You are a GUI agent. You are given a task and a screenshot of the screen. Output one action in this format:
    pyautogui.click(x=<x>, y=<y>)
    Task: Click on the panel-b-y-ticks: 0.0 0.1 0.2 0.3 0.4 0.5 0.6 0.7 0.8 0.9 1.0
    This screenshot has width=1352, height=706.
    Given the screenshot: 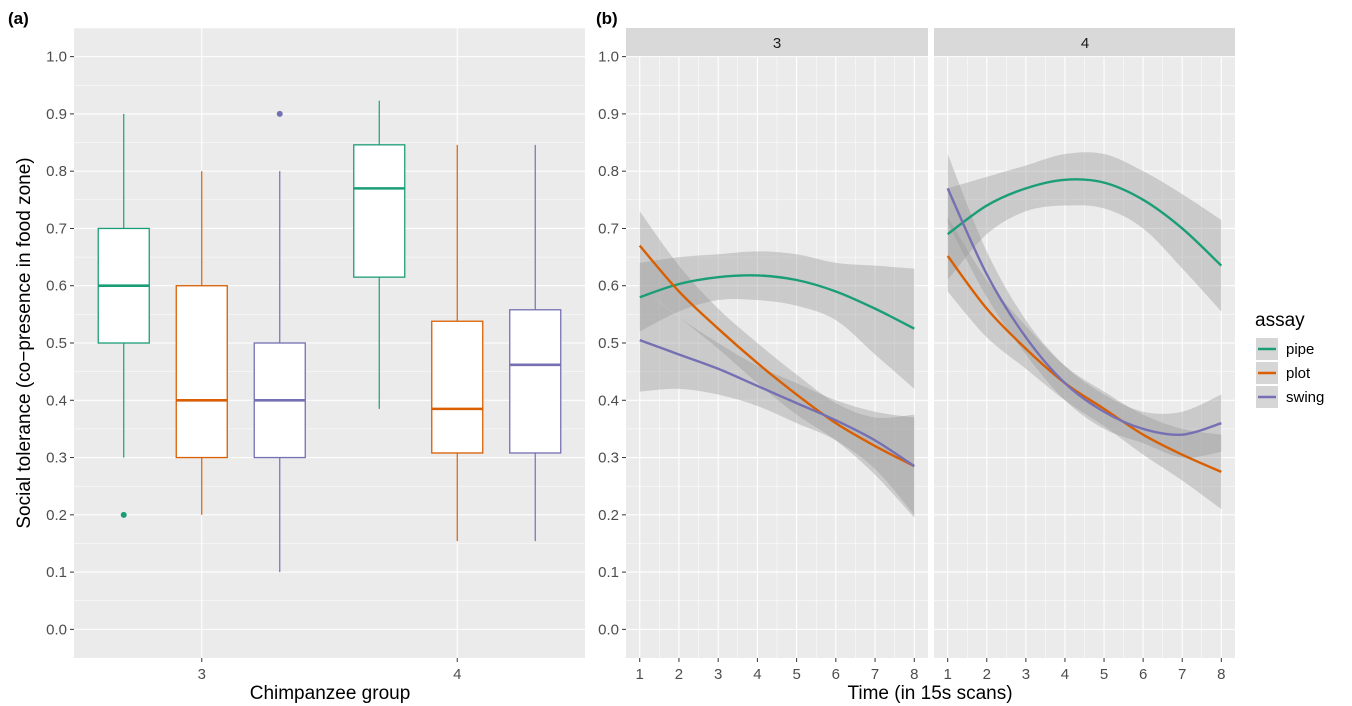 What is the action you would take?
    pyautogui.click(x=612, y=343)
    